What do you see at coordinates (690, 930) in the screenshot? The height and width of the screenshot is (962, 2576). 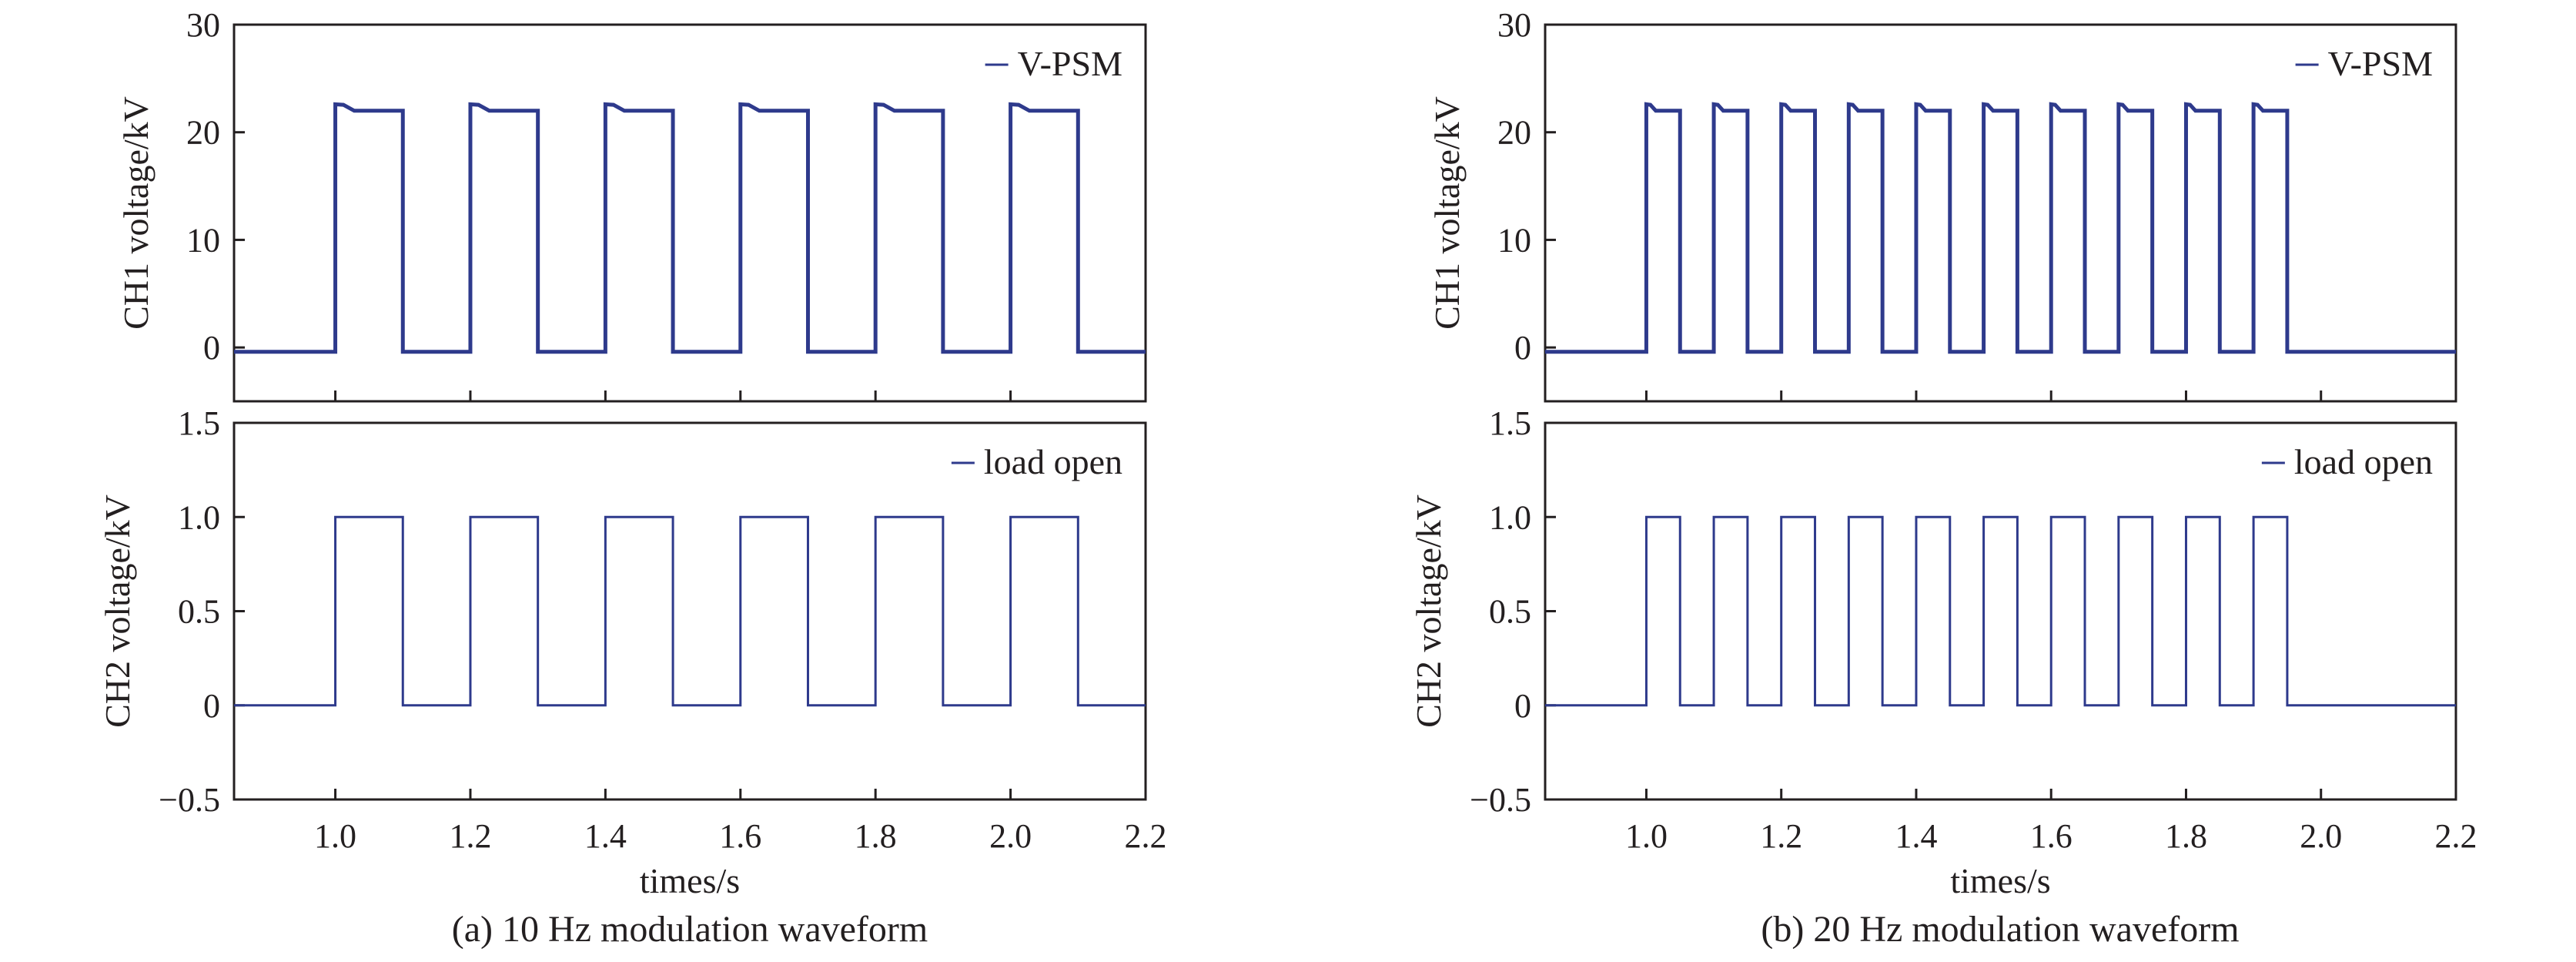 I see `panel-caption: (a) 10 Hz modulation waveform` at bounding box center [690, 930].